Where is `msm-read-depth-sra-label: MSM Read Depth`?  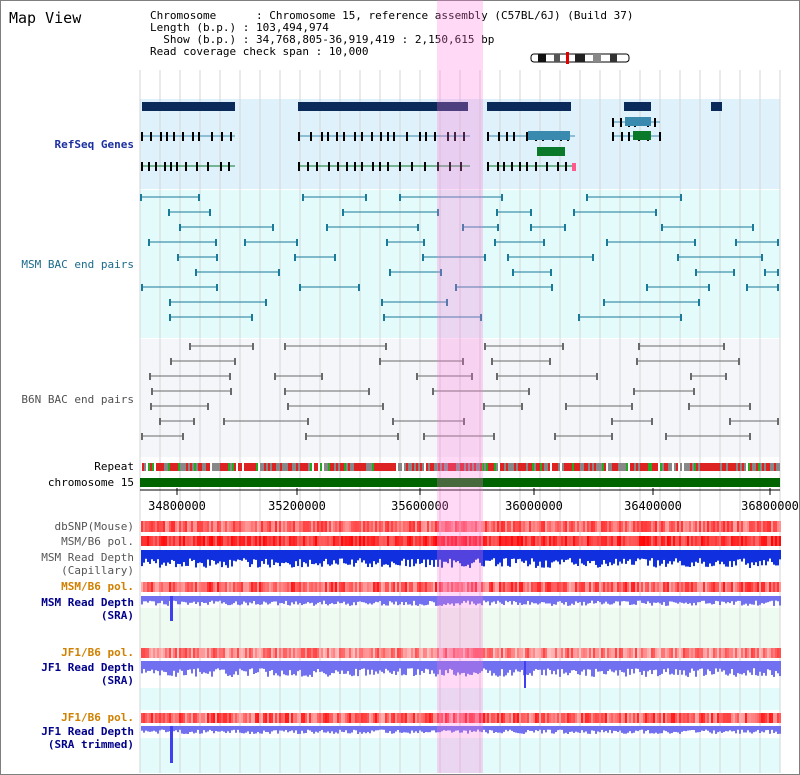 msm-read-depth-sra-label: MSM Read Depth is located at coordinates (87, 602).